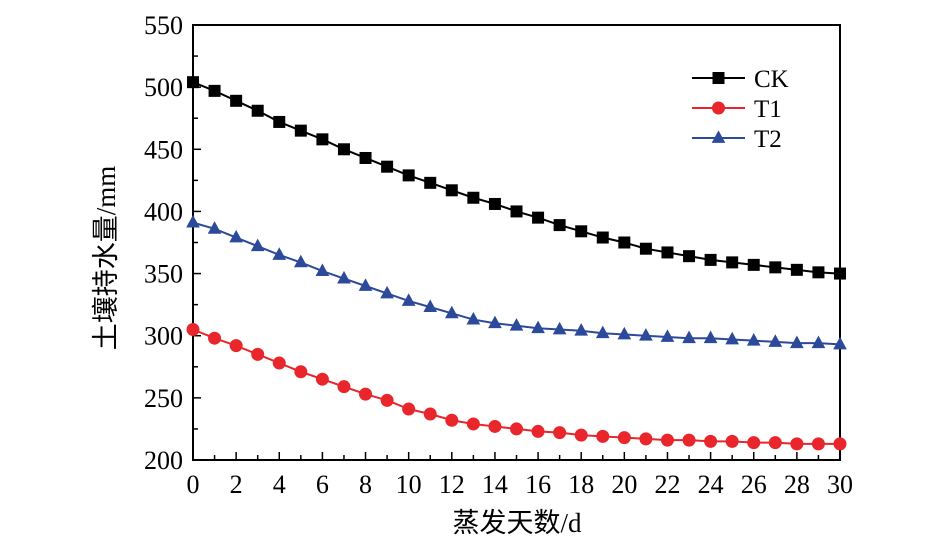  Describe the element at coordinates (163, 336) in the screenshot. I see `y-tick-label: 300` at that location.